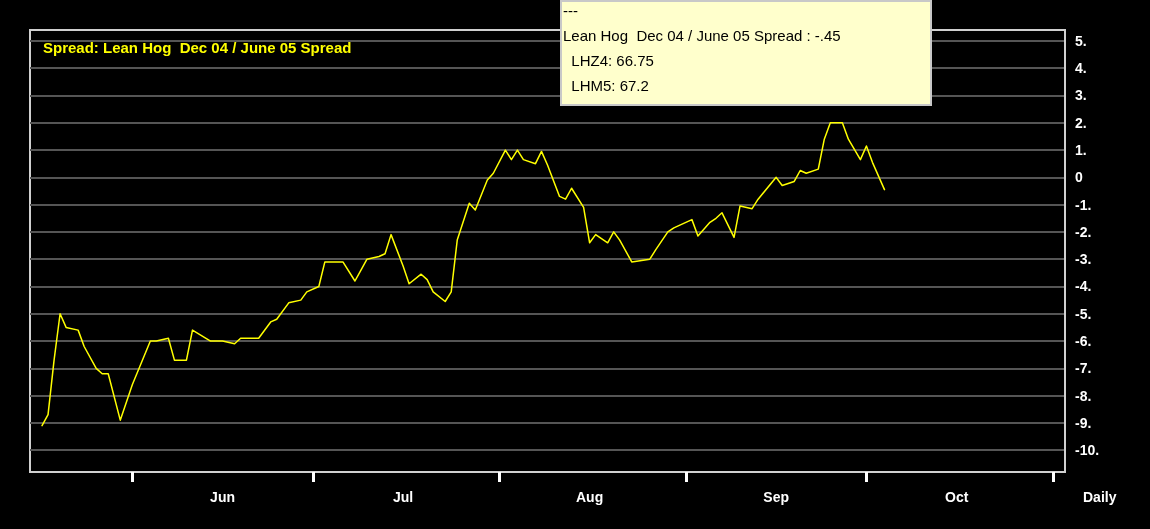  I want to click on y-tick-label: -1., so click(1083, 204).